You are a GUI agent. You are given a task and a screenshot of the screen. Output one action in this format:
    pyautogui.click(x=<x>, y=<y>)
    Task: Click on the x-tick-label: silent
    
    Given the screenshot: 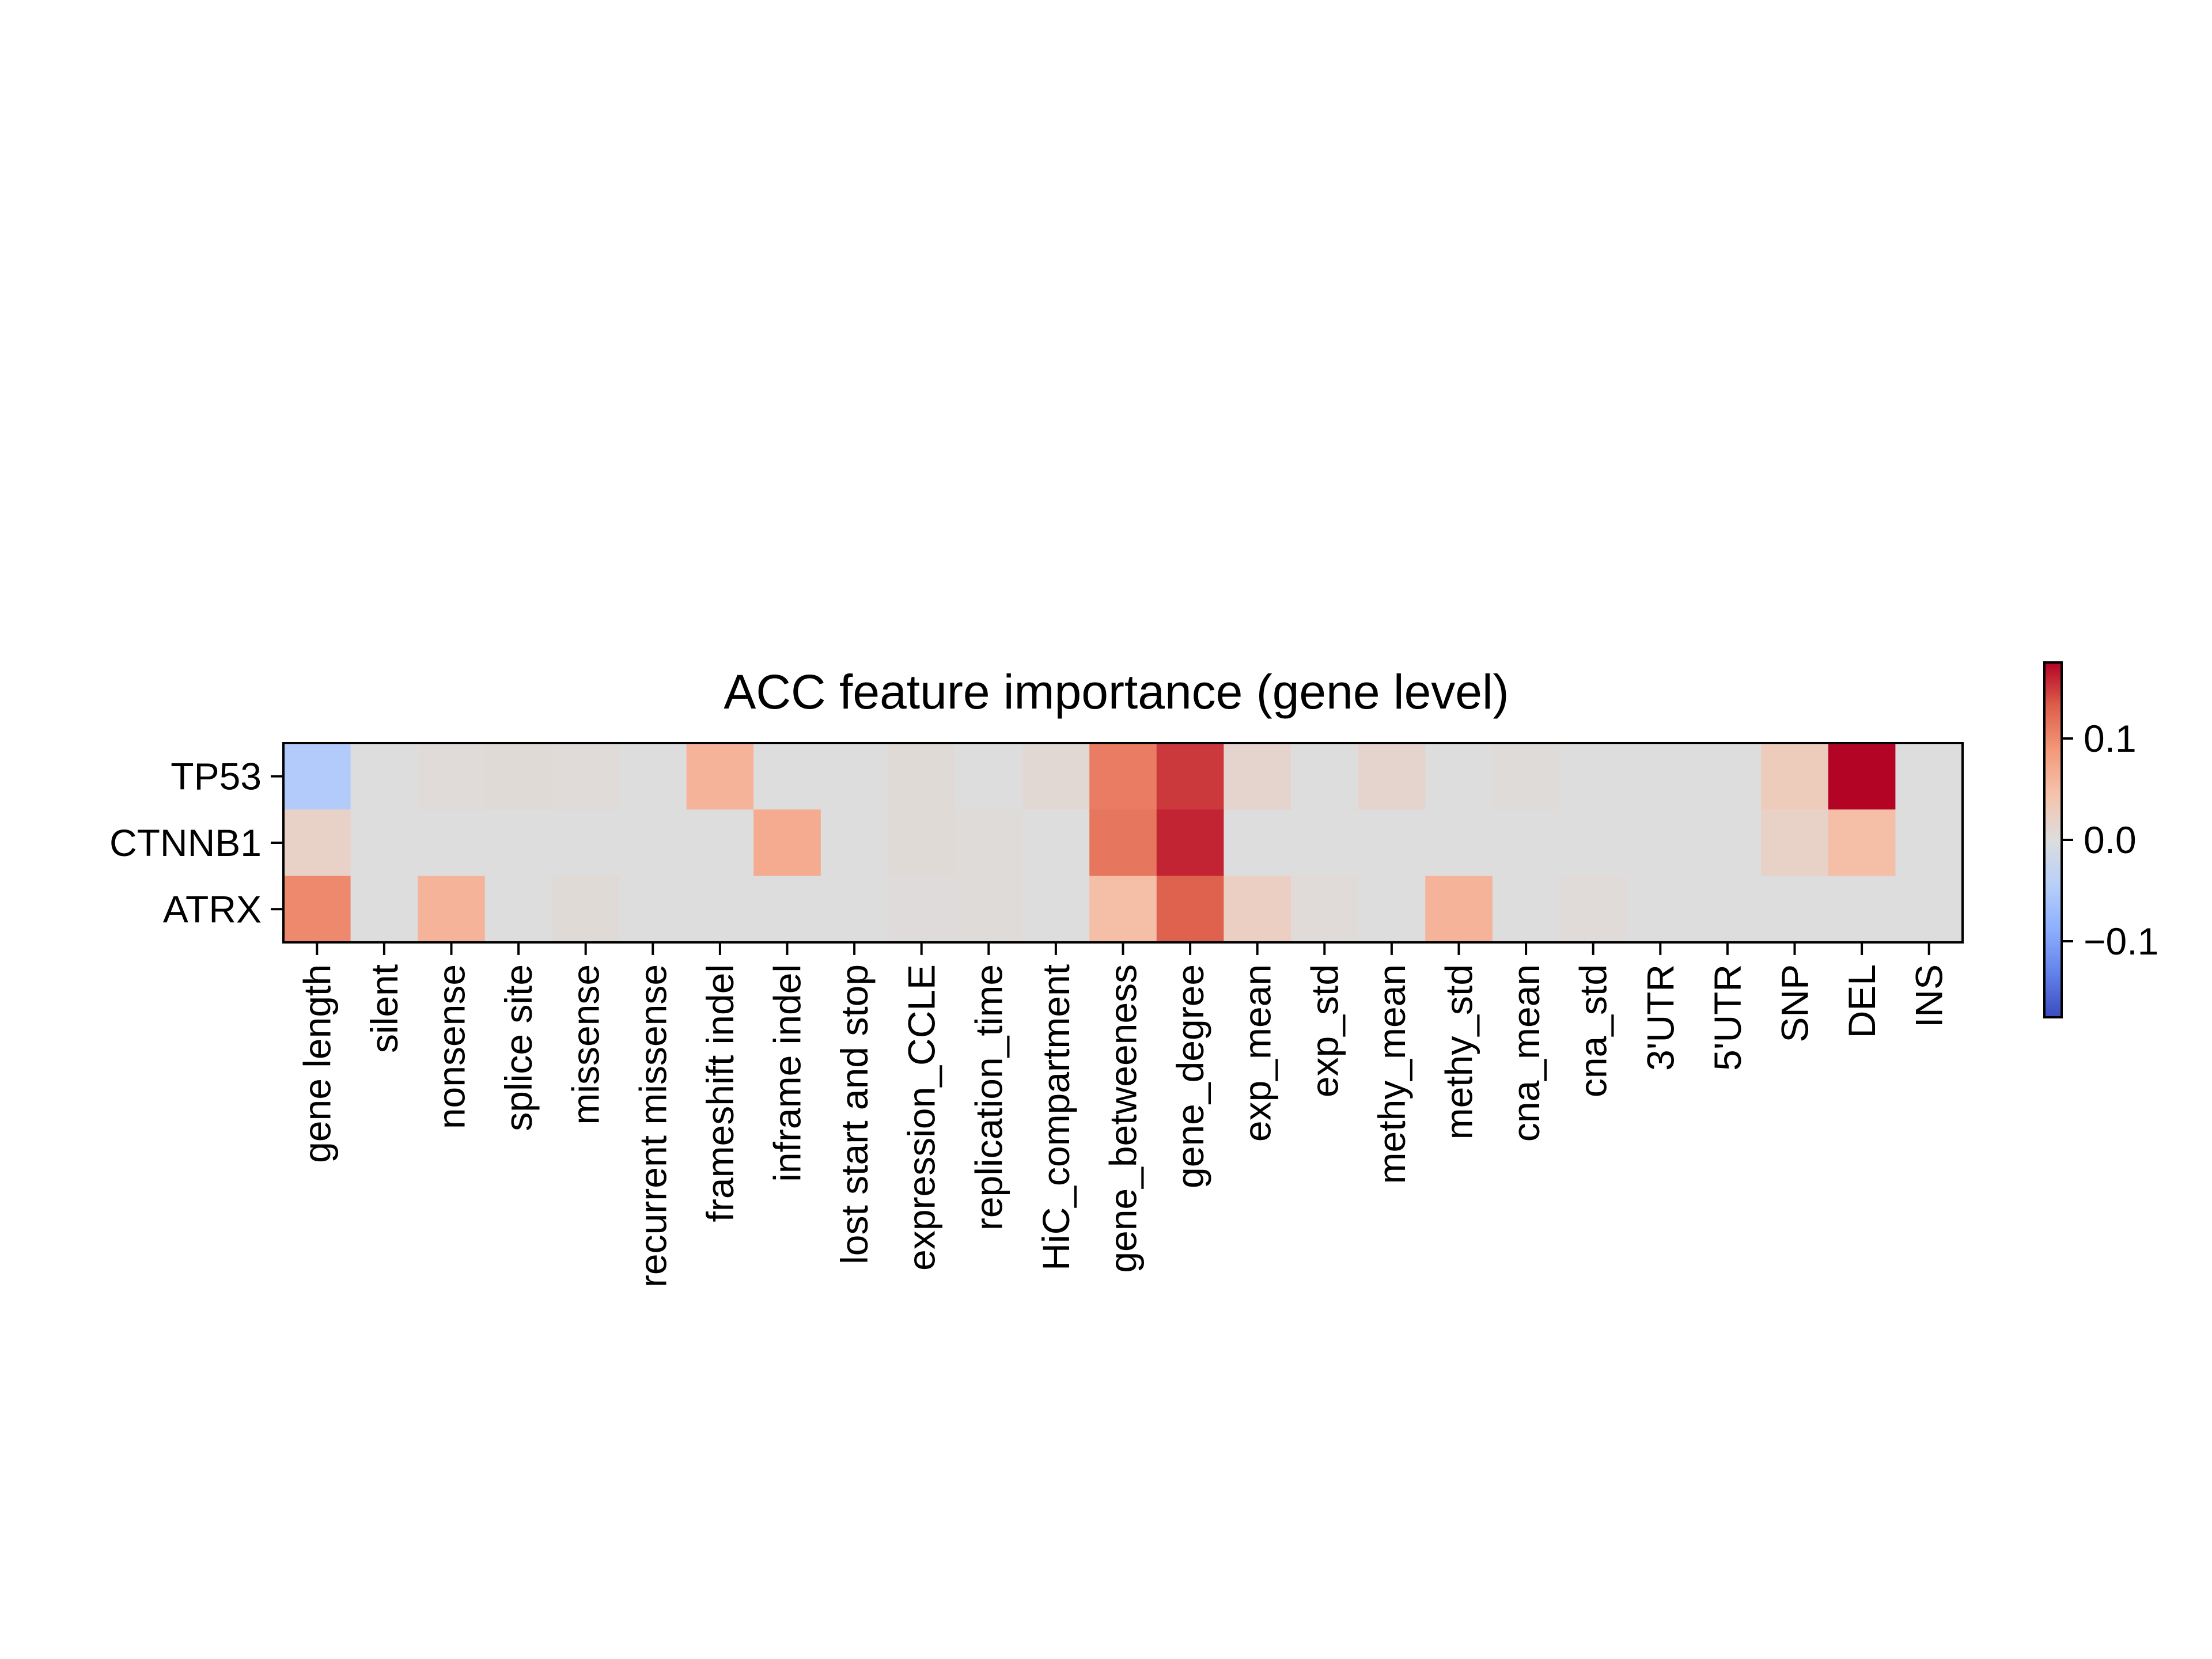 What is the action you would take?
    pyautogui.click(x=384, y=1008)
    